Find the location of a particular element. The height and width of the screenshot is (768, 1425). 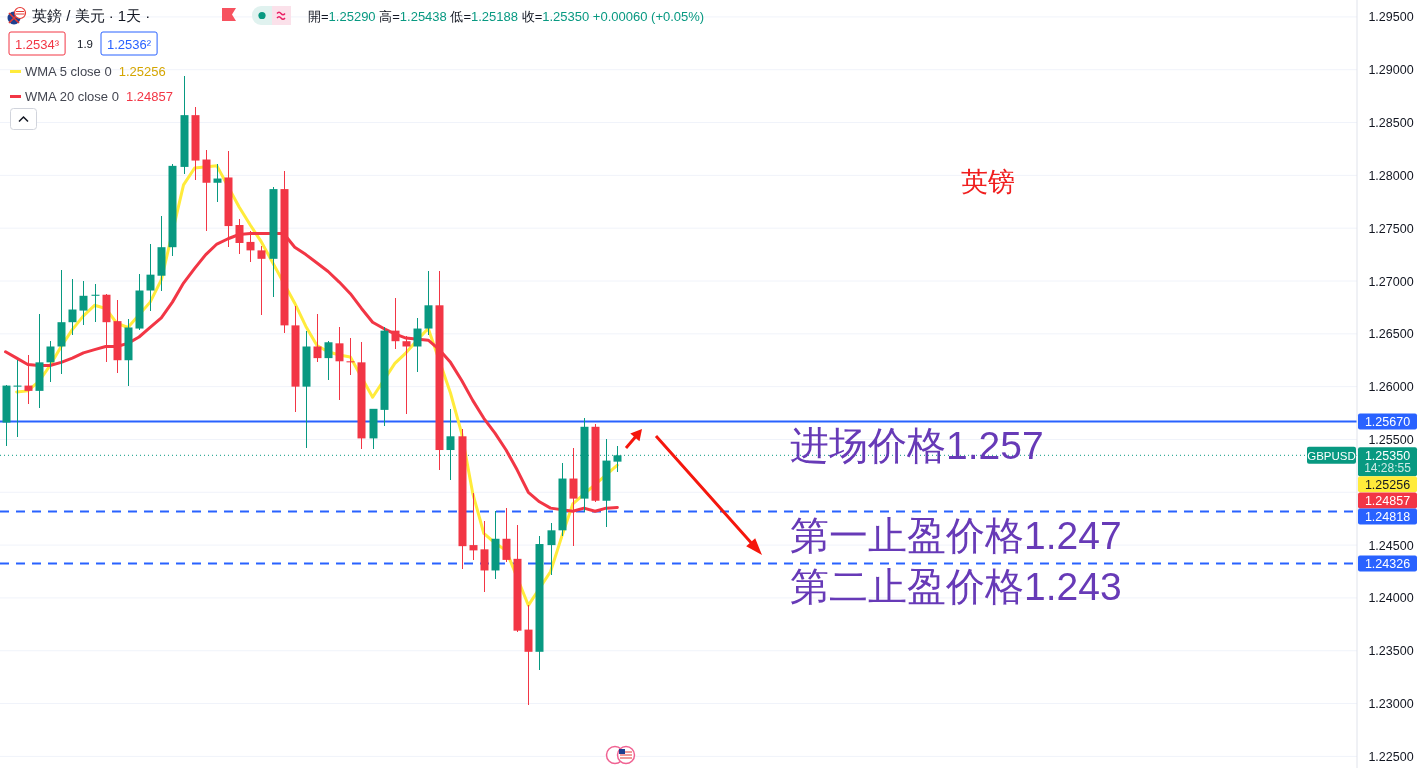

text: 1.24857 is located at coordinates (1387, 500).